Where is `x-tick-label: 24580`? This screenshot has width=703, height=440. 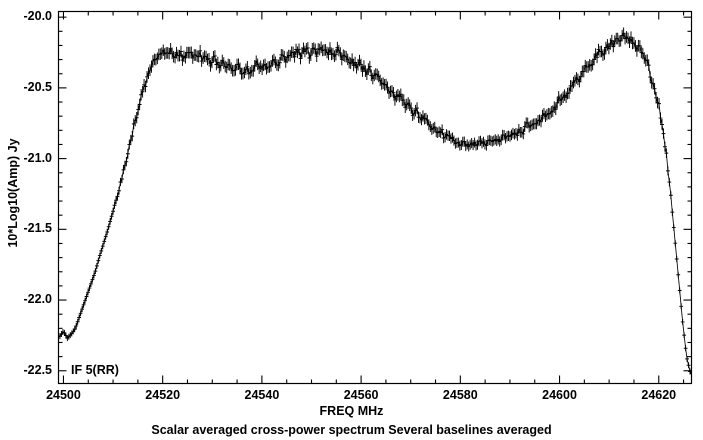
x-tick-label: 24580 is located at coordinates (460, 395).